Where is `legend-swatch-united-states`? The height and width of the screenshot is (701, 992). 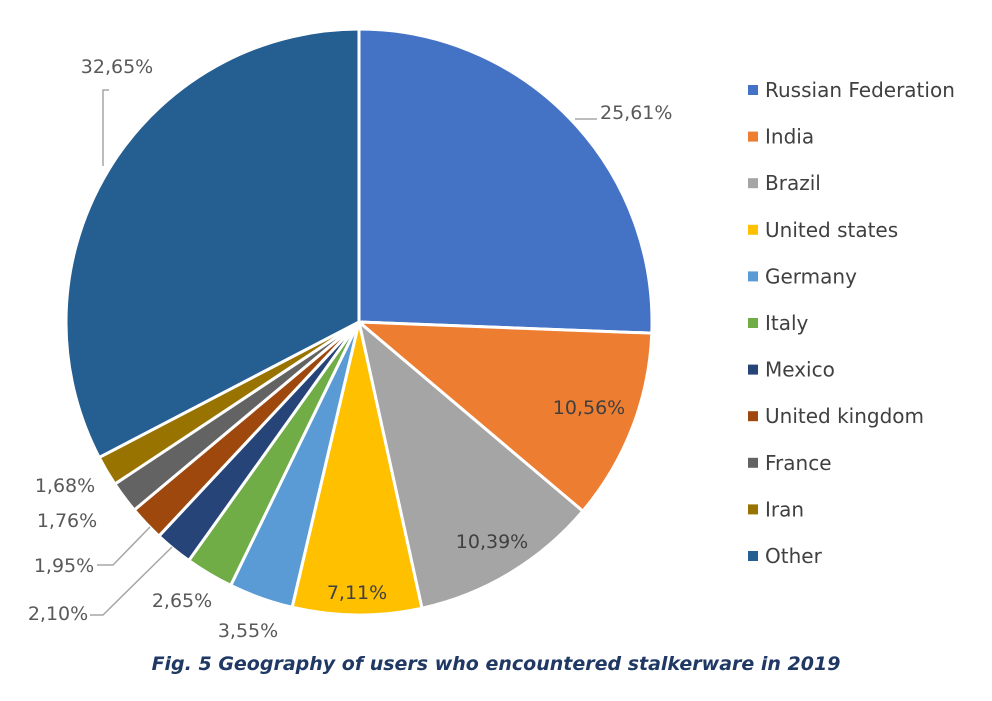
legend-swatch-united-states is located at coordinates (753, 229).